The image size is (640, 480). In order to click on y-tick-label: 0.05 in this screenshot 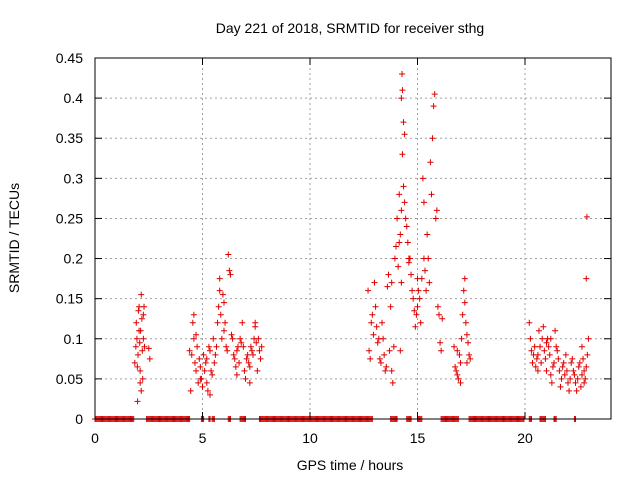, I will do `click(69, 379)`.